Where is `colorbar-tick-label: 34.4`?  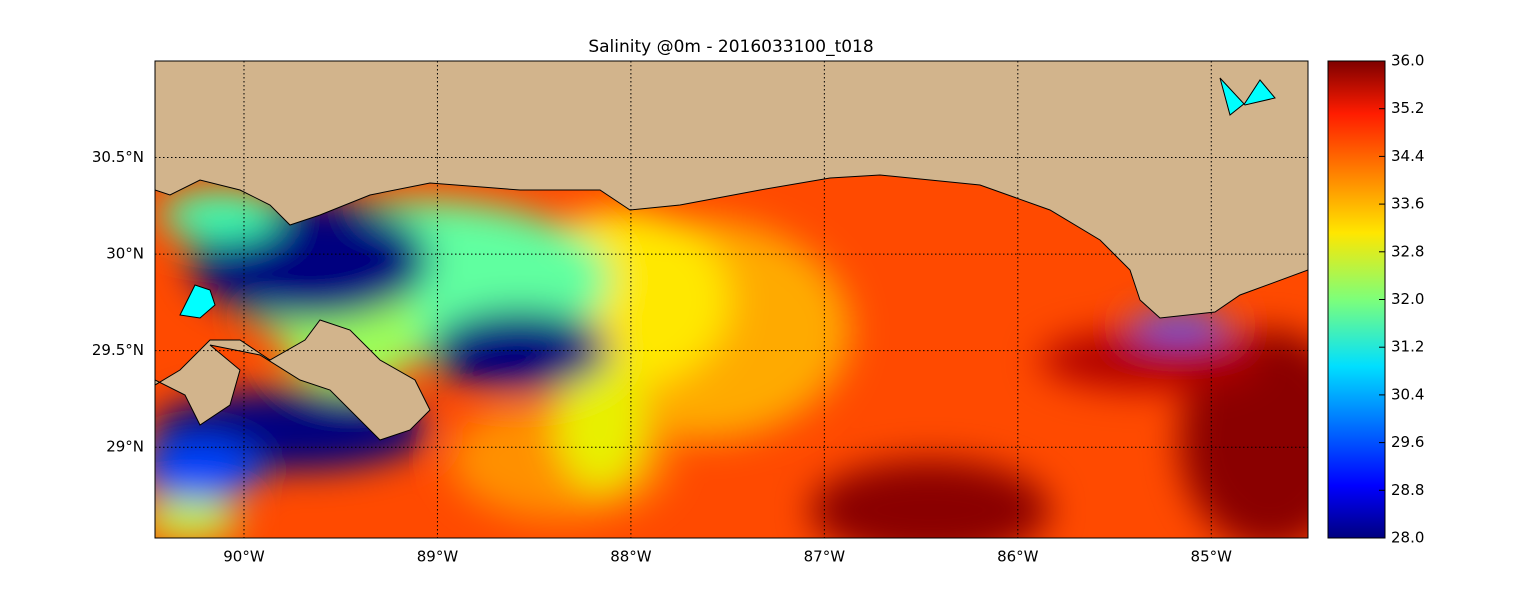 colorbar-tick-label: 34.4 is located at coordinates (1407, 156).